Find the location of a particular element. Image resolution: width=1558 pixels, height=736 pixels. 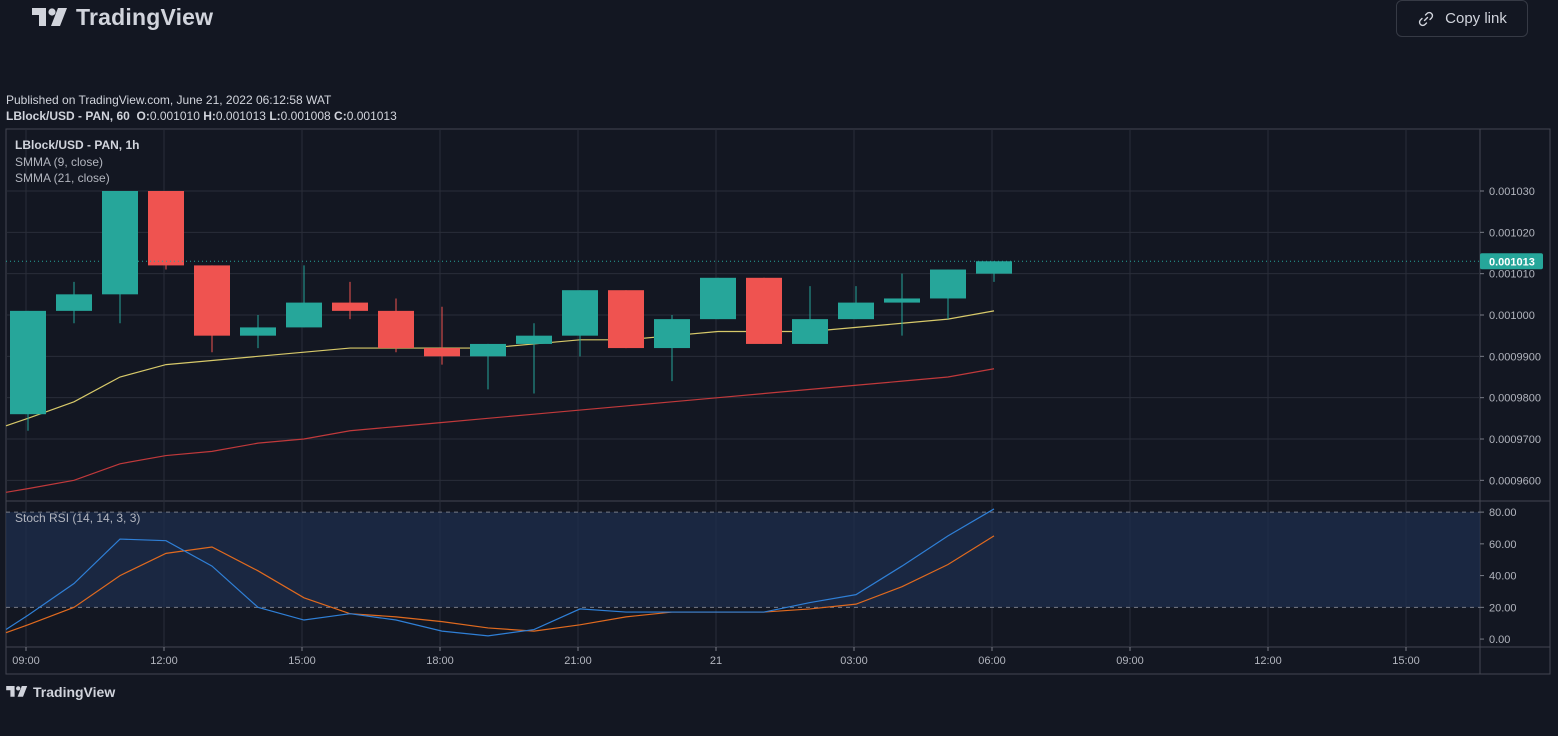

footer-brand: TradingView is located at coordinates (74, 692).